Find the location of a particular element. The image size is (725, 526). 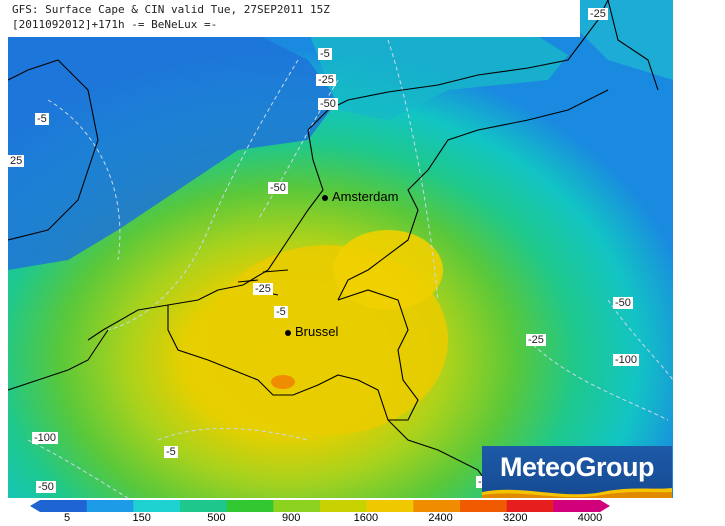

cin-label: 25 is located at coordinates (16, 161).